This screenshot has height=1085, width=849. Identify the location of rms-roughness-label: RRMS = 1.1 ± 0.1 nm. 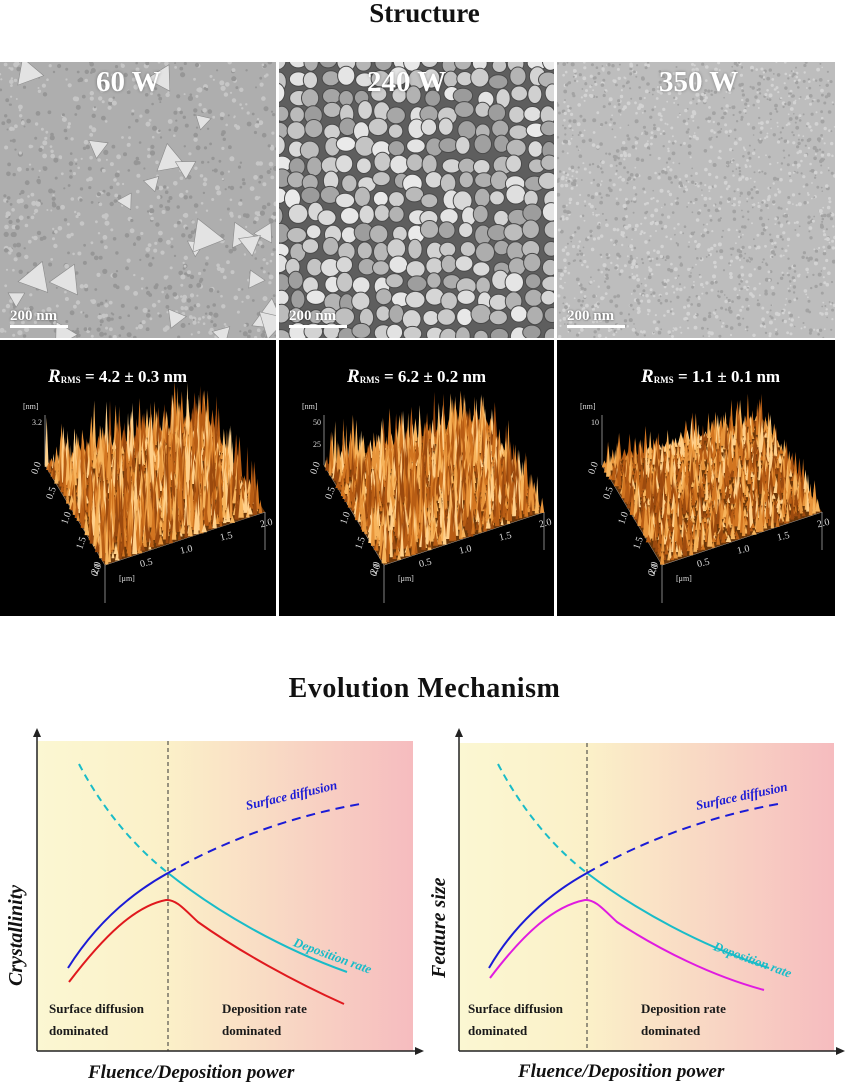
(711, 376).